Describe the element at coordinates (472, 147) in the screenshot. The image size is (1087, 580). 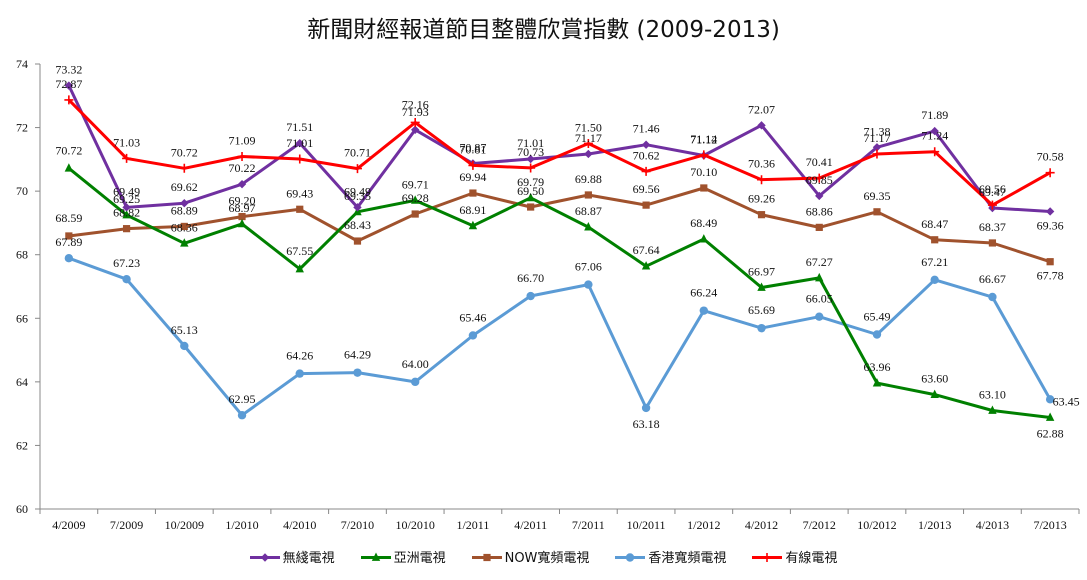
I see `data-label: 70.87` at that location.